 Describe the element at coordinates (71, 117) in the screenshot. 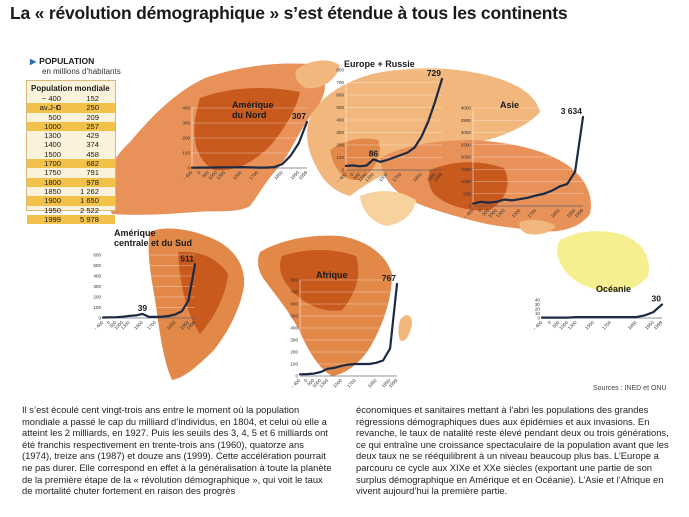

I see `table-row: 500 209` at that location.